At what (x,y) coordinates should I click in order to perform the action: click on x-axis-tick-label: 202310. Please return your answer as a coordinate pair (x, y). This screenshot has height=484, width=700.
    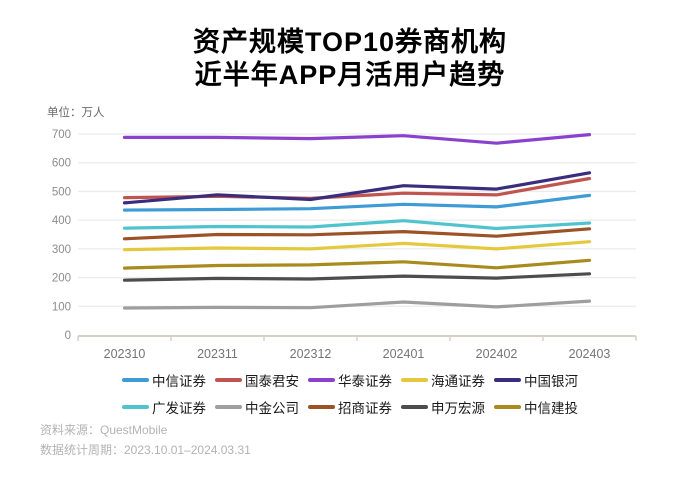
    Looking at the image, I should click on (125, 354).